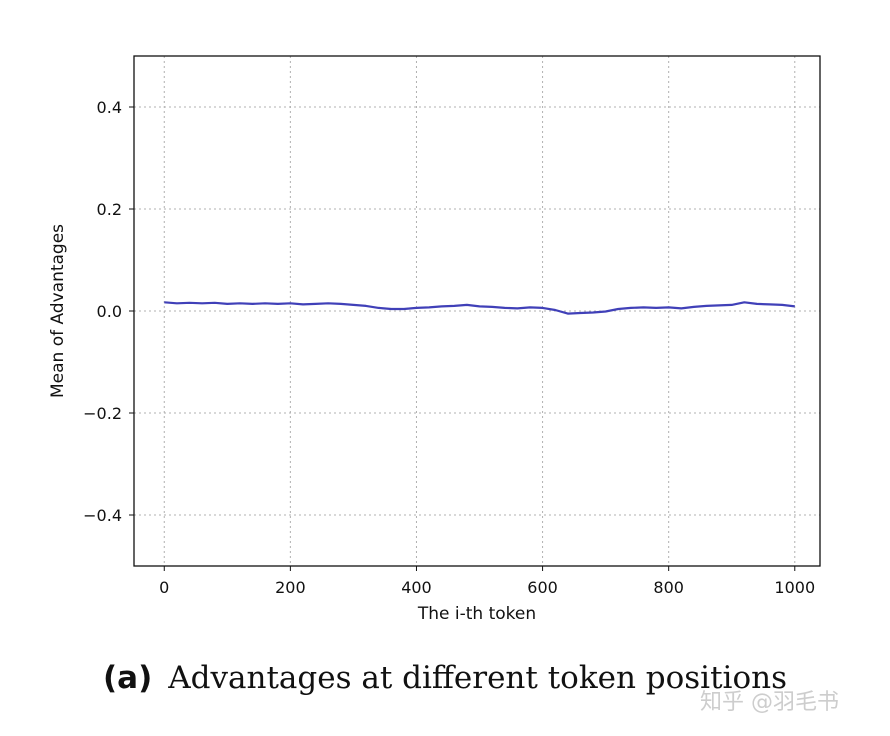  Describe the element at coordinates (476, 614) in the screenshot. I see `x-axis-label: The i-th token` at that location.